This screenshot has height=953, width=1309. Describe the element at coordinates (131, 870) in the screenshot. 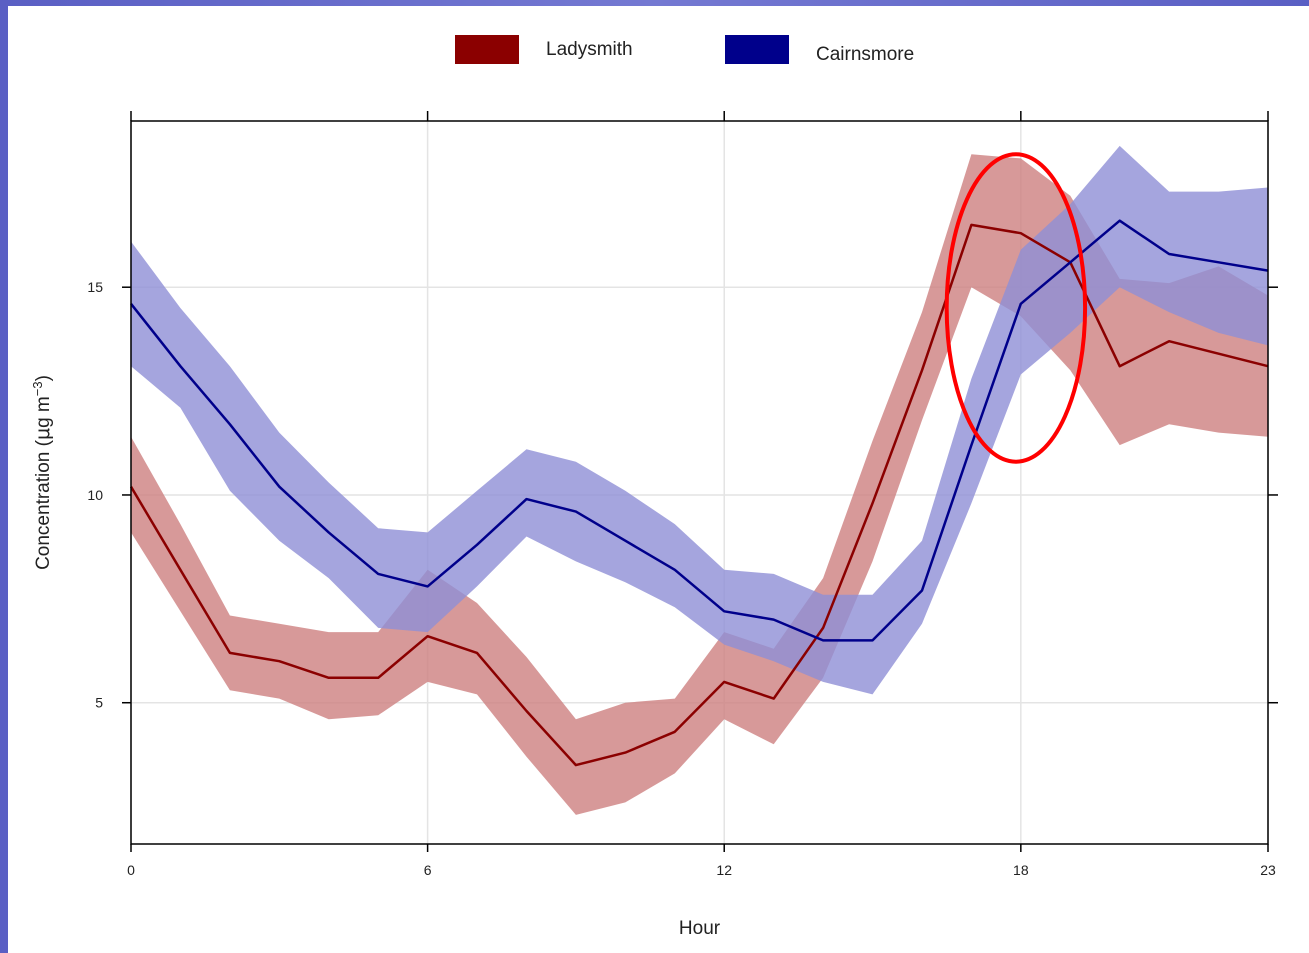

I see `x-tick-label: 0` at that location.